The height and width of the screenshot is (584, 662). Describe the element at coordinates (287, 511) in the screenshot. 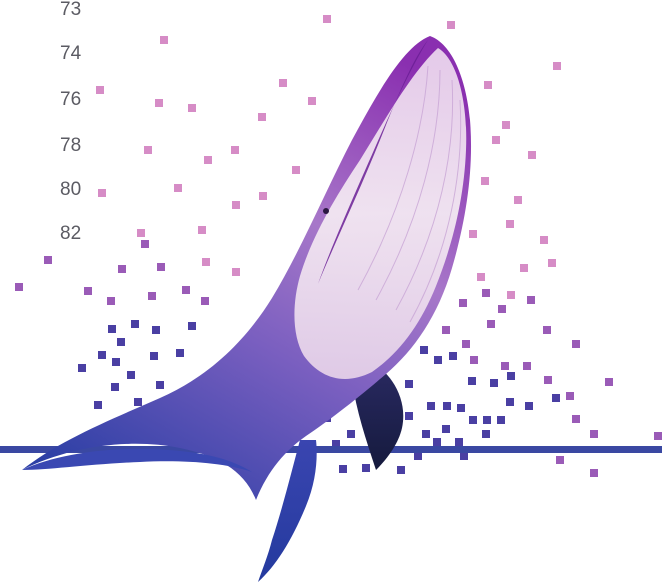

I see `whale-tail` at that location.